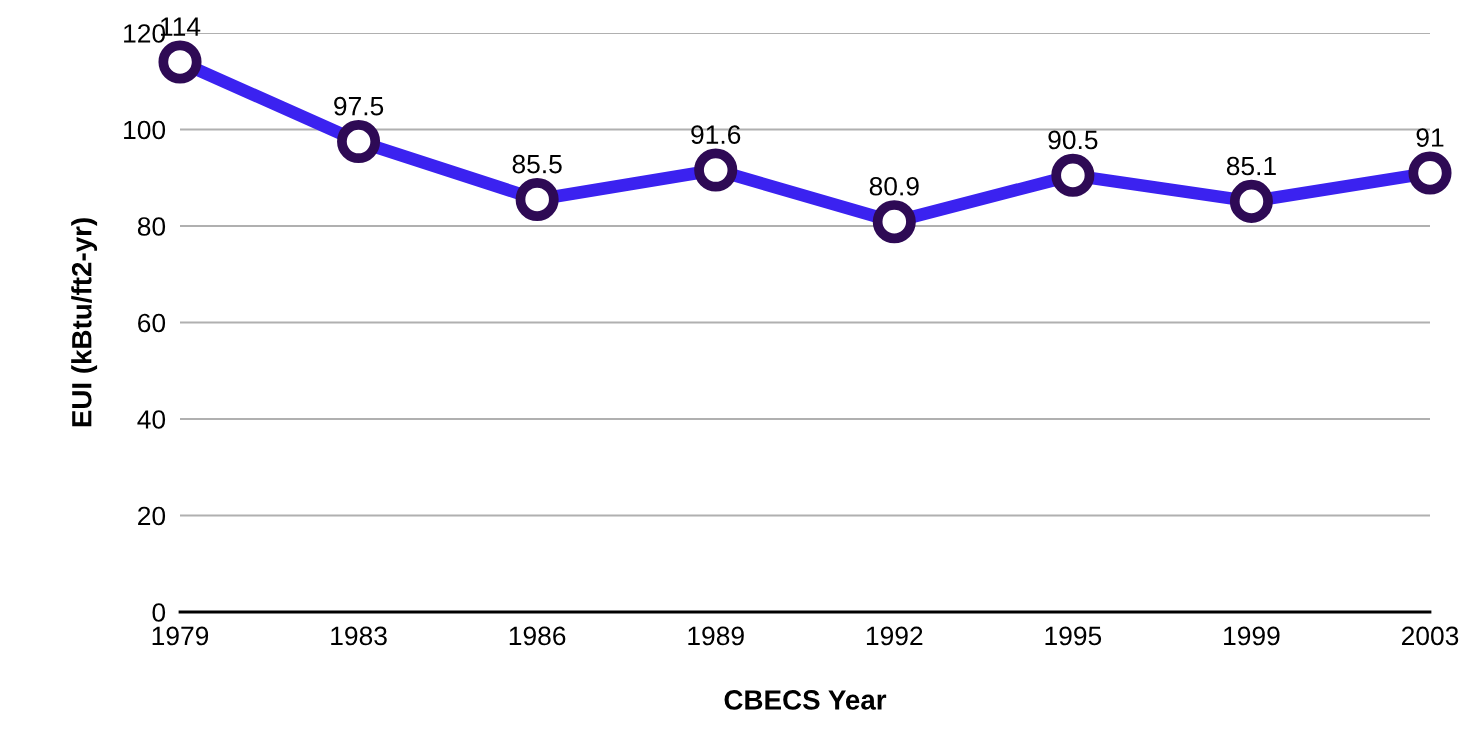 The height and width of the screenshot is (734, 1477). What do you see at coordinates (1430, 636) in the screenshot?
I see `x-tick-label: 2003` at bounding box center [1430, 636].